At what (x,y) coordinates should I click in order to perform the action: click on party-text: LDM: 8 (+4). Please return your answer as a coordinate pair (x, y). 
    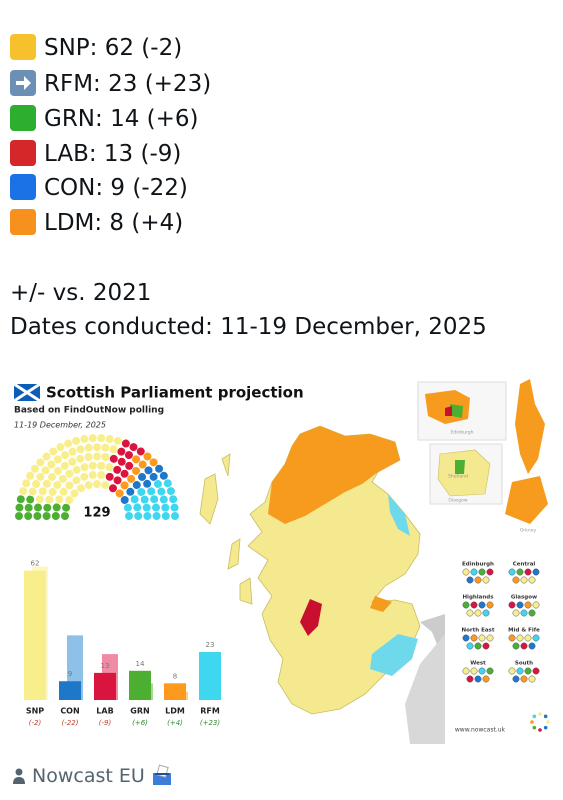
    Looking at the image, I should click on (114, 223).